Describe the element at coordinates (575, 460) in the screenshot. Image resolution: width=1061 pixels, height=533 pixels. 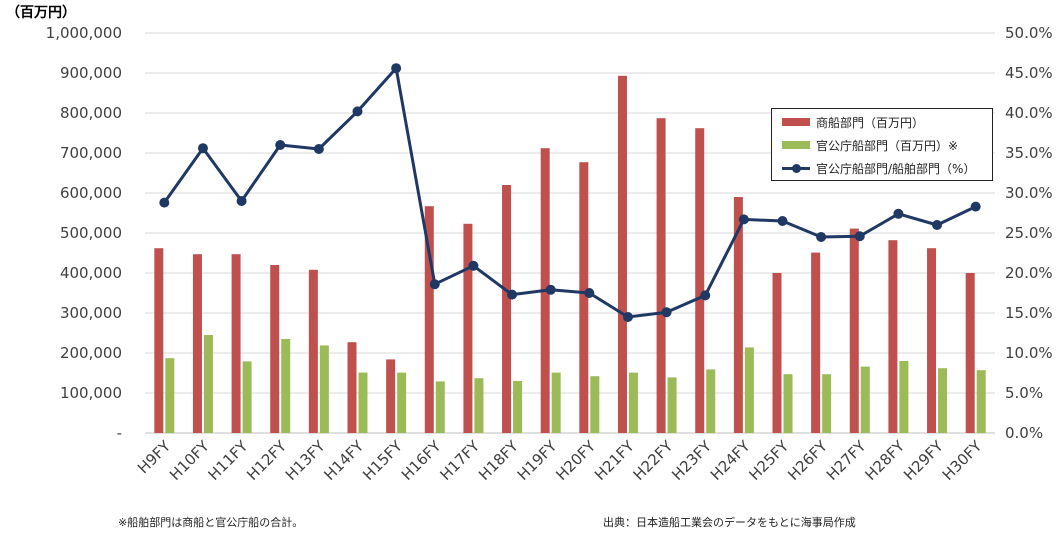
I see `x-tick-label: H20FY` at that location.